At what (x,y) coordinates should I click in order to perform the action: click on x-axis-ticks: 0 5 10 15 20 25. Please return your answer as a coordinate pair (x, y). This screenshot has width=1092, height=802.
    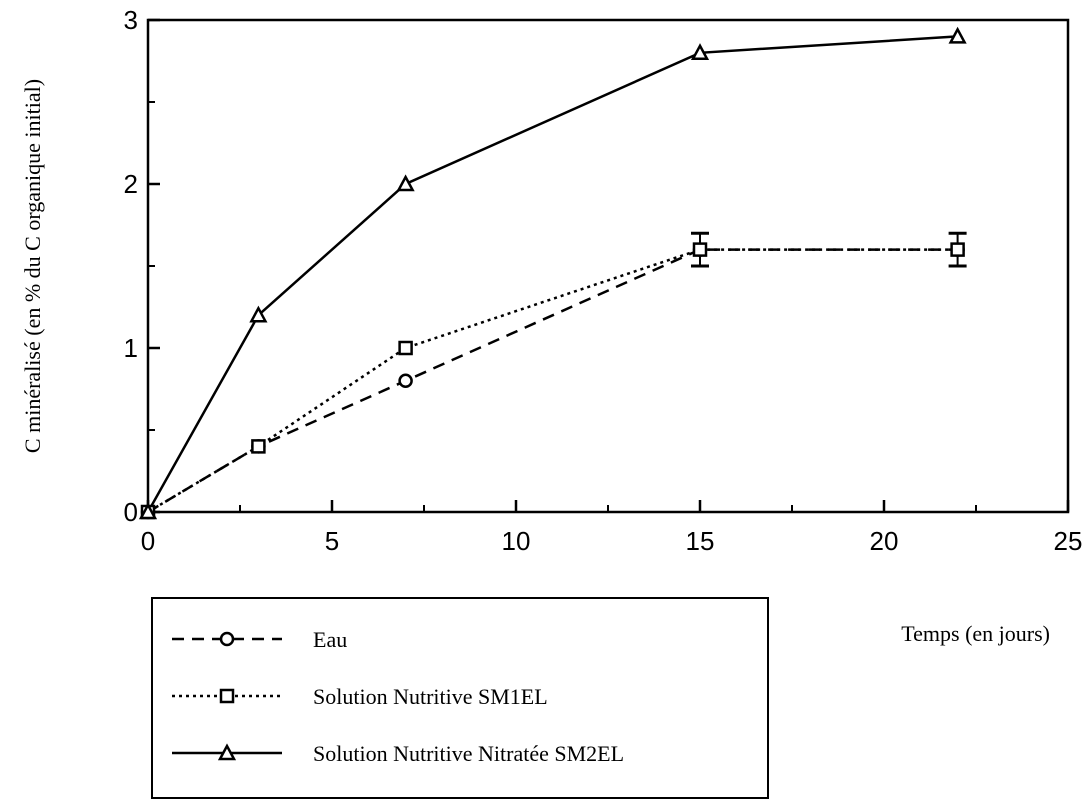
    Looking at the image, I should click on (612, 528).